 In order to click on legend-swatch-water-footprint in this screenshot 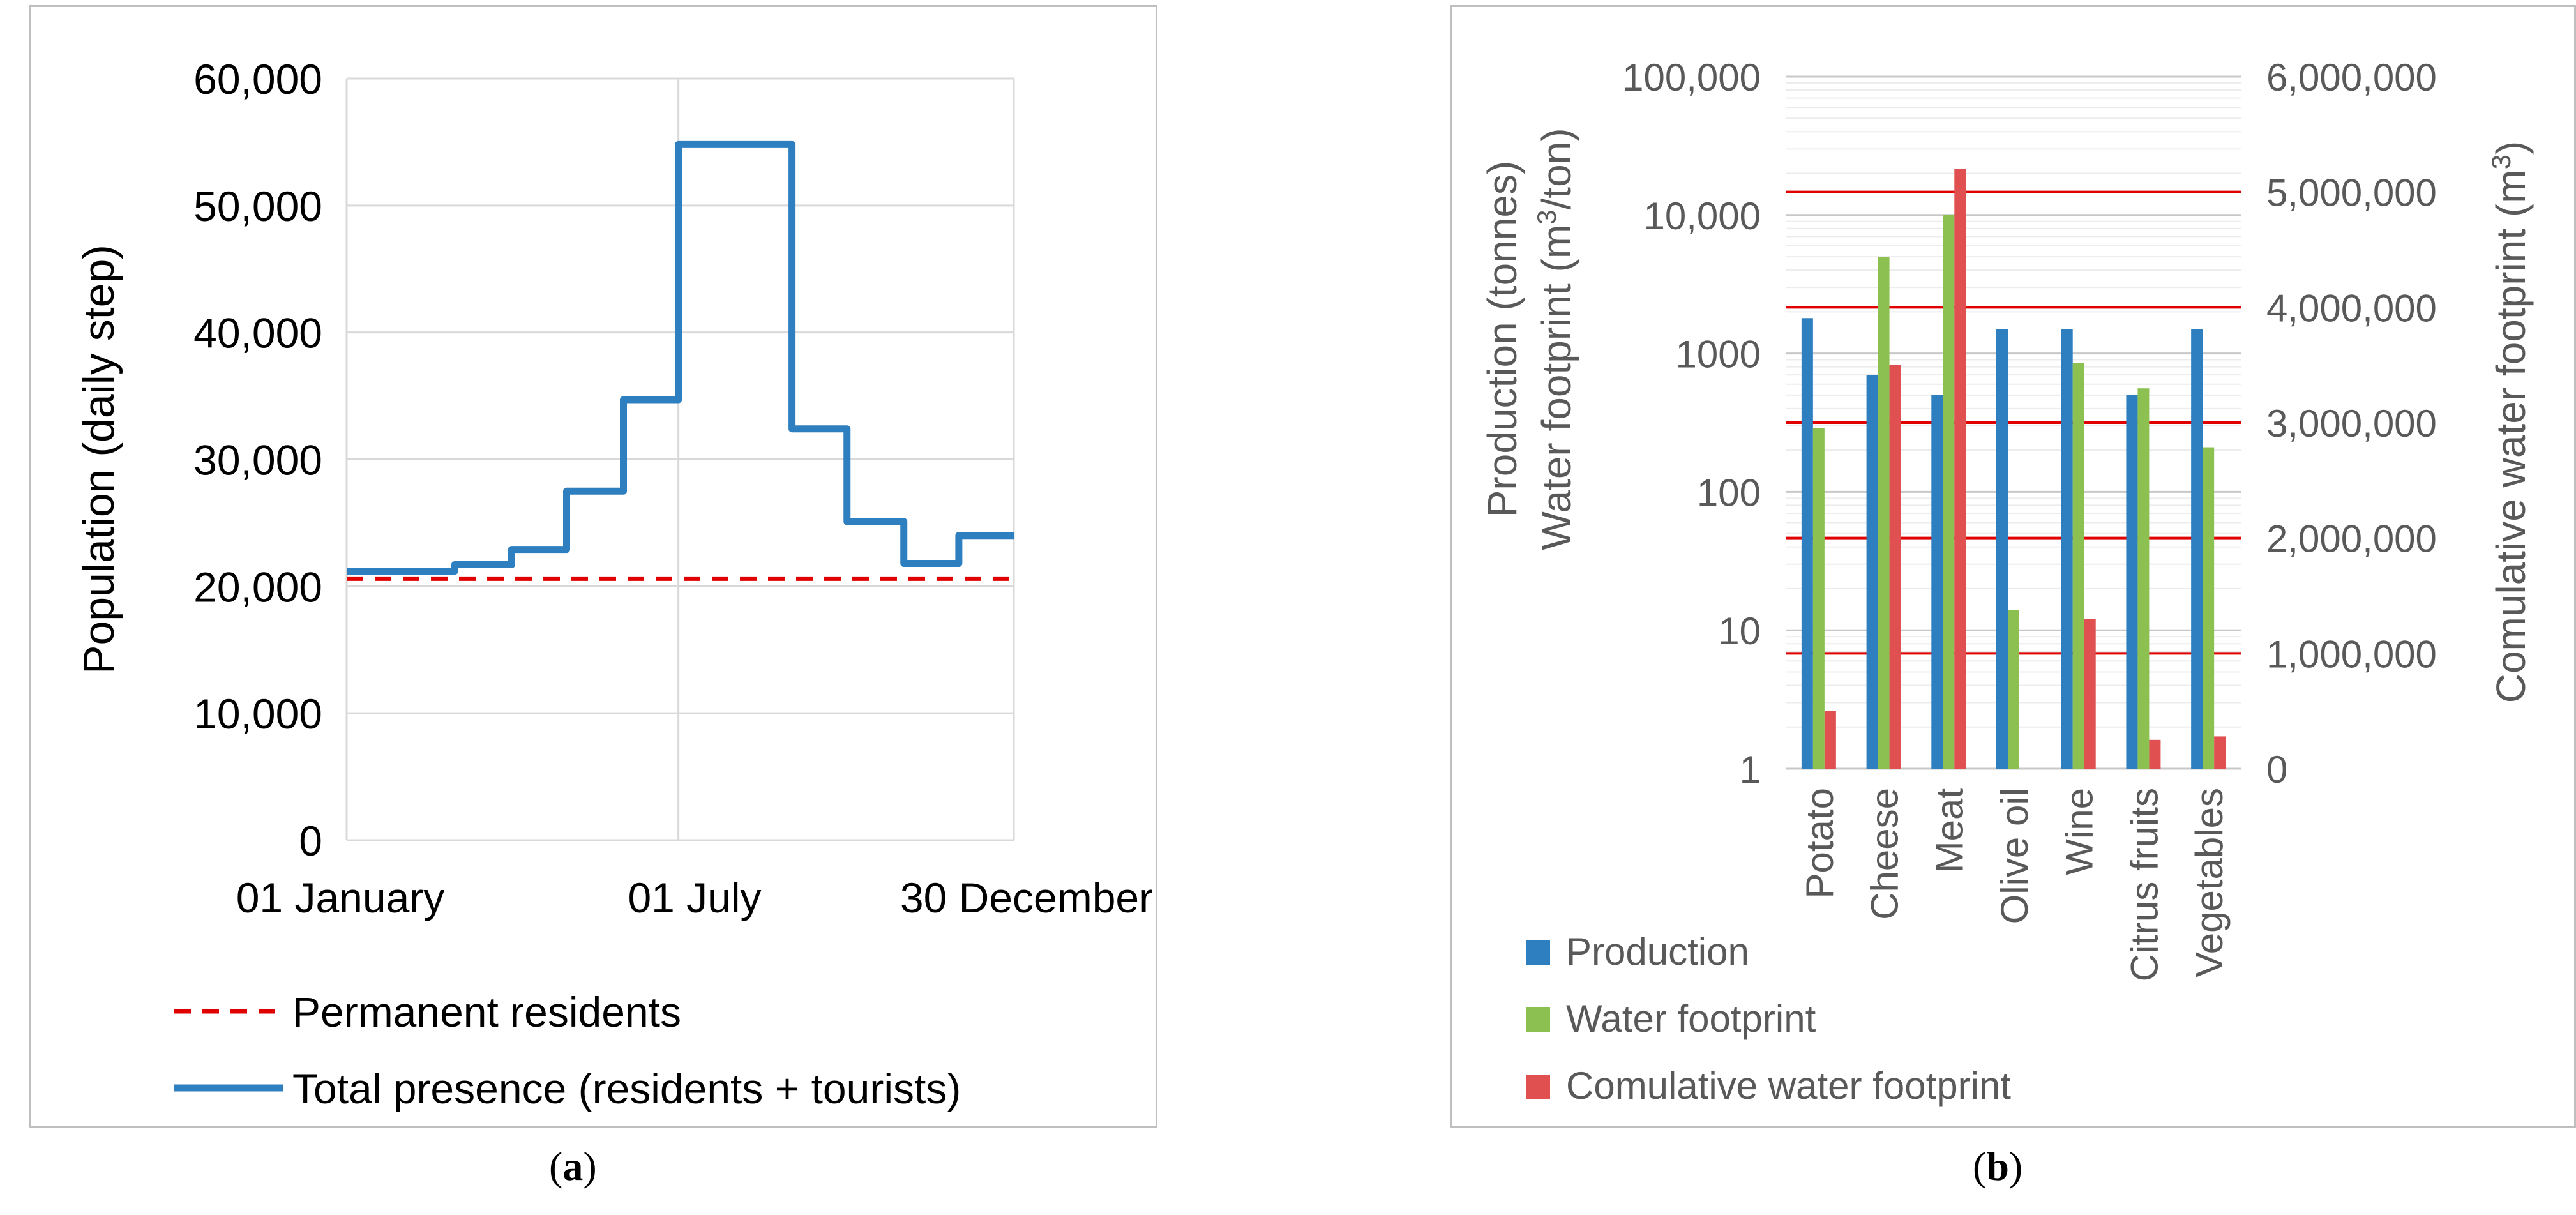, I will do `click(1538, 1019)`.